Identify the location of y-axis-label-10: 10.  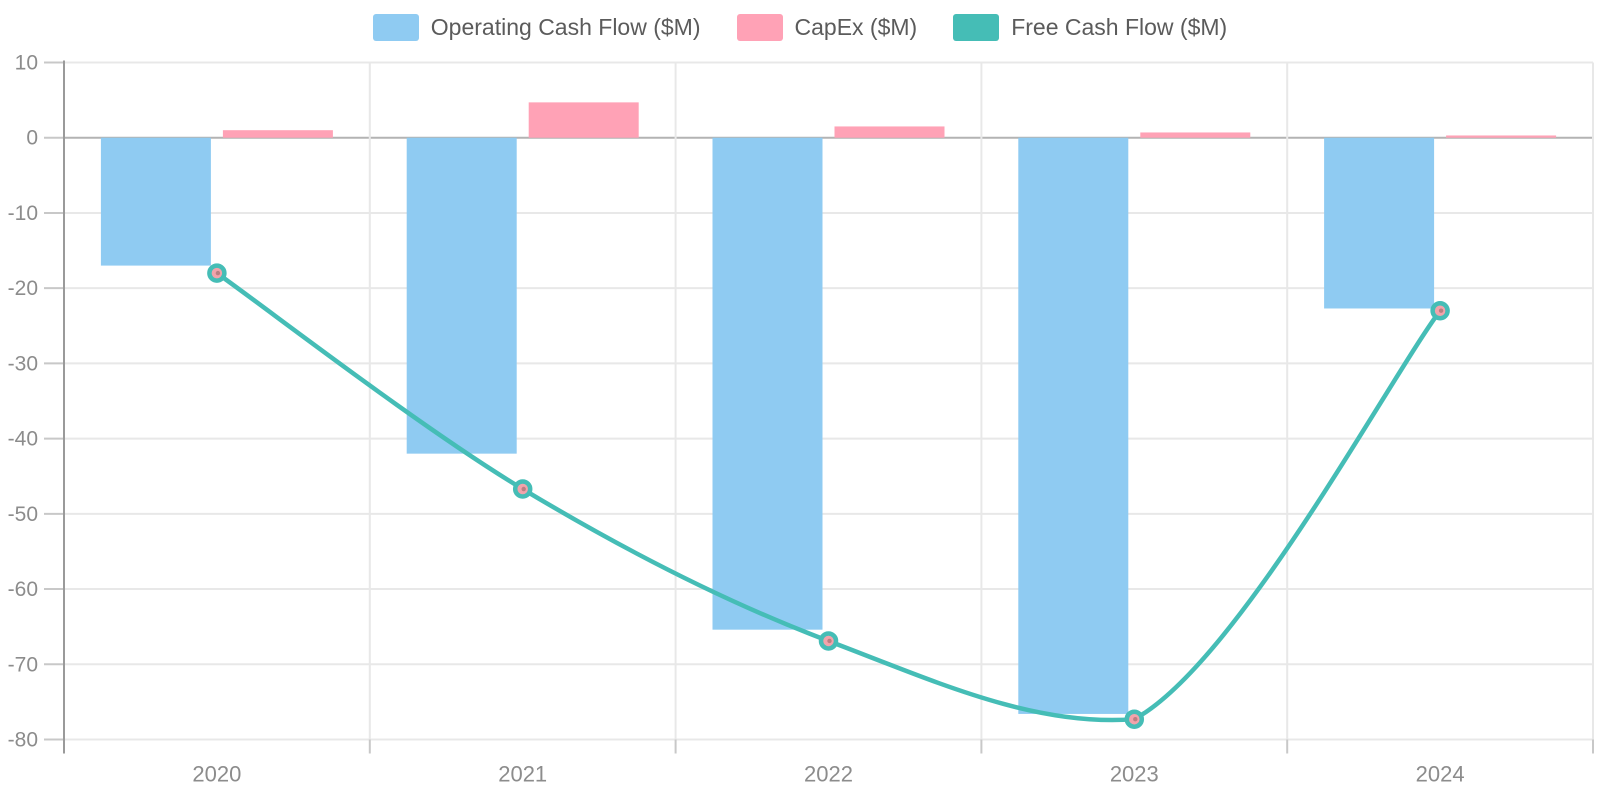
(26, 63).